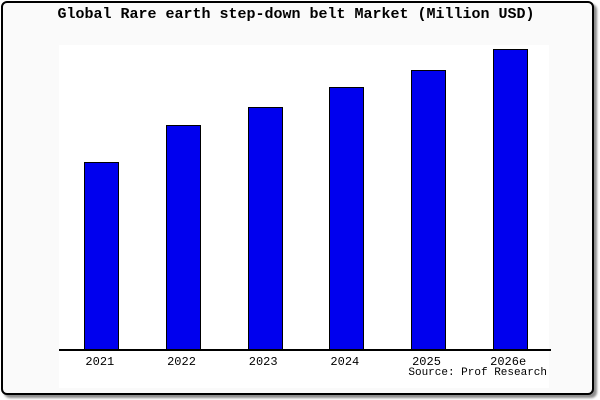  What do you see at coordinates (510, 199) in the screenshot?
I see `bar-2026e` at bounding box center [510, 199].